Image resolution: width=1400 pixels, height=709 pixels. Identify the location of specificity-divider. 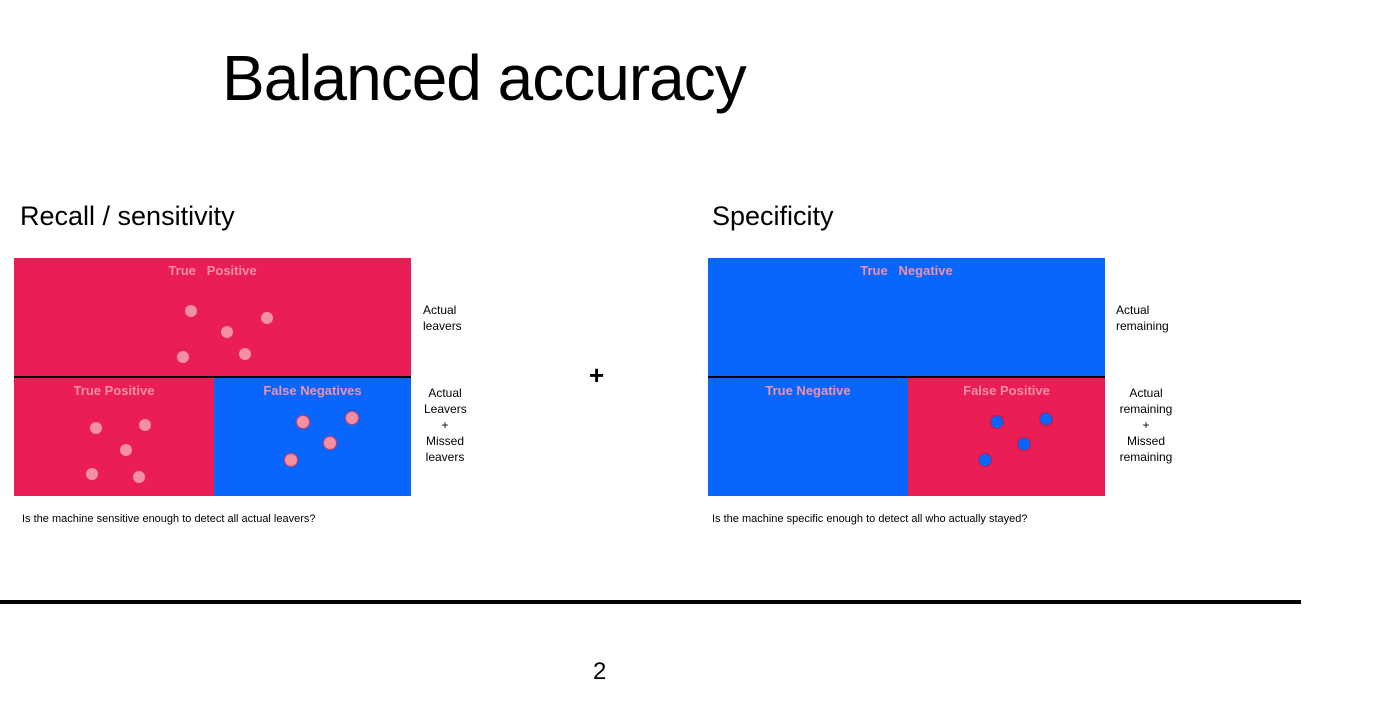
(906, 377).